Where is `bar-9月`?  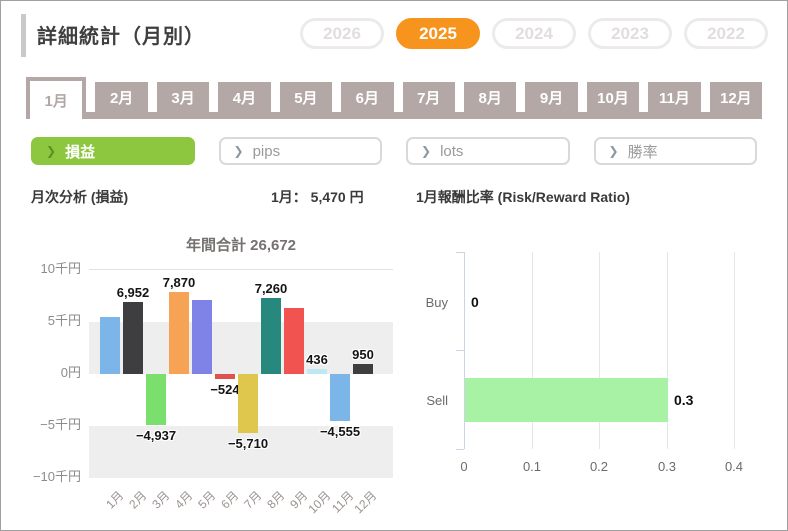 bar-9月 is located at coordinates (294, 341).